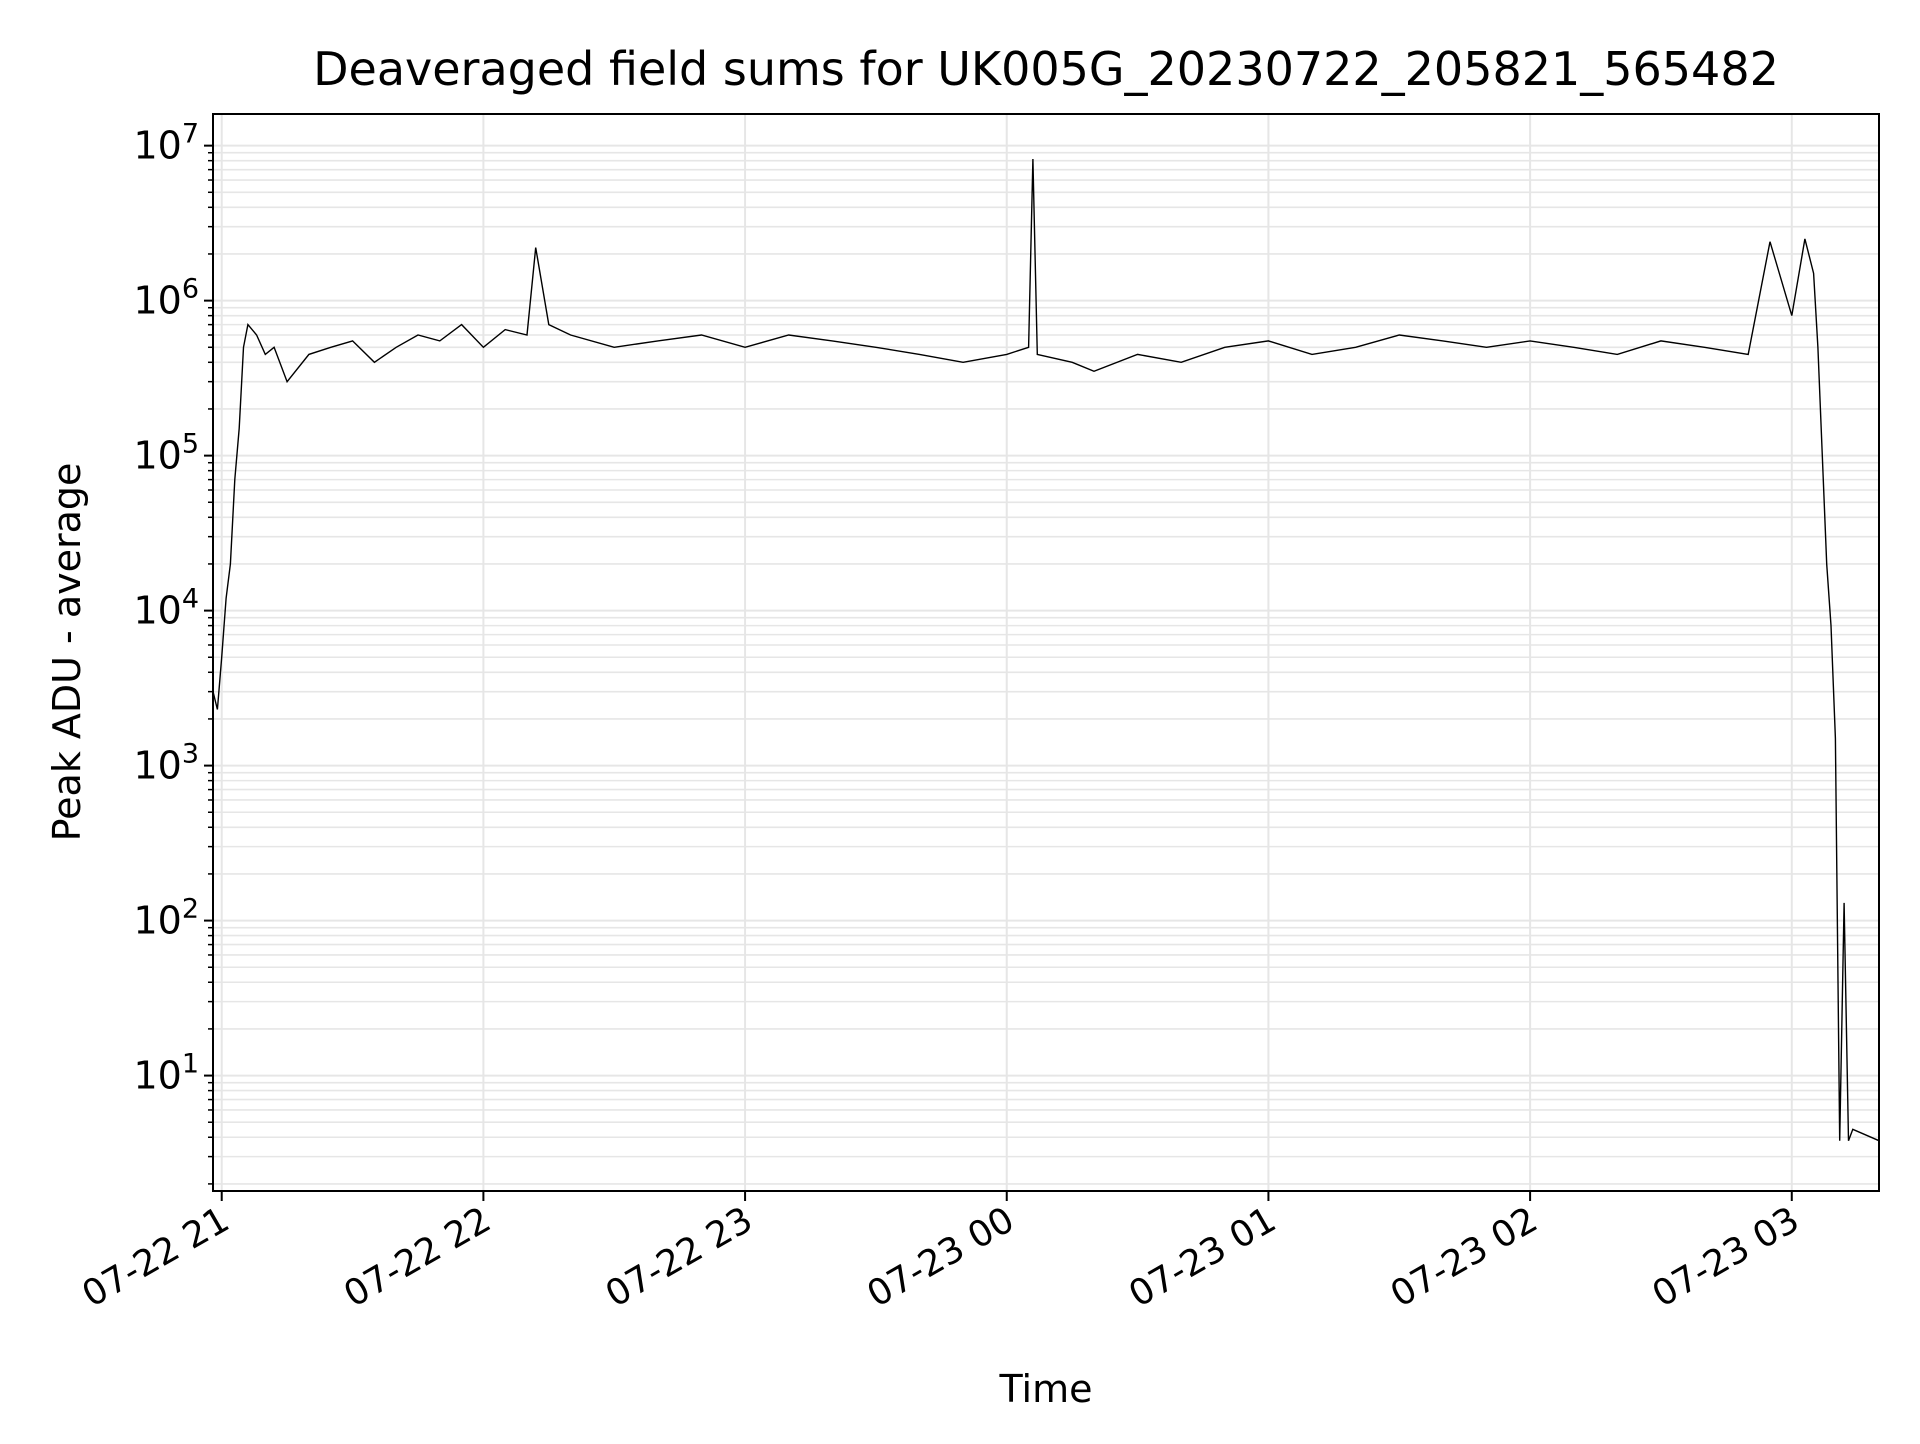  What do you see at coordinates (190, 1064) in the screenshot?
I see `y-tick-exponent: 1` at bounding box center [190, 1064].